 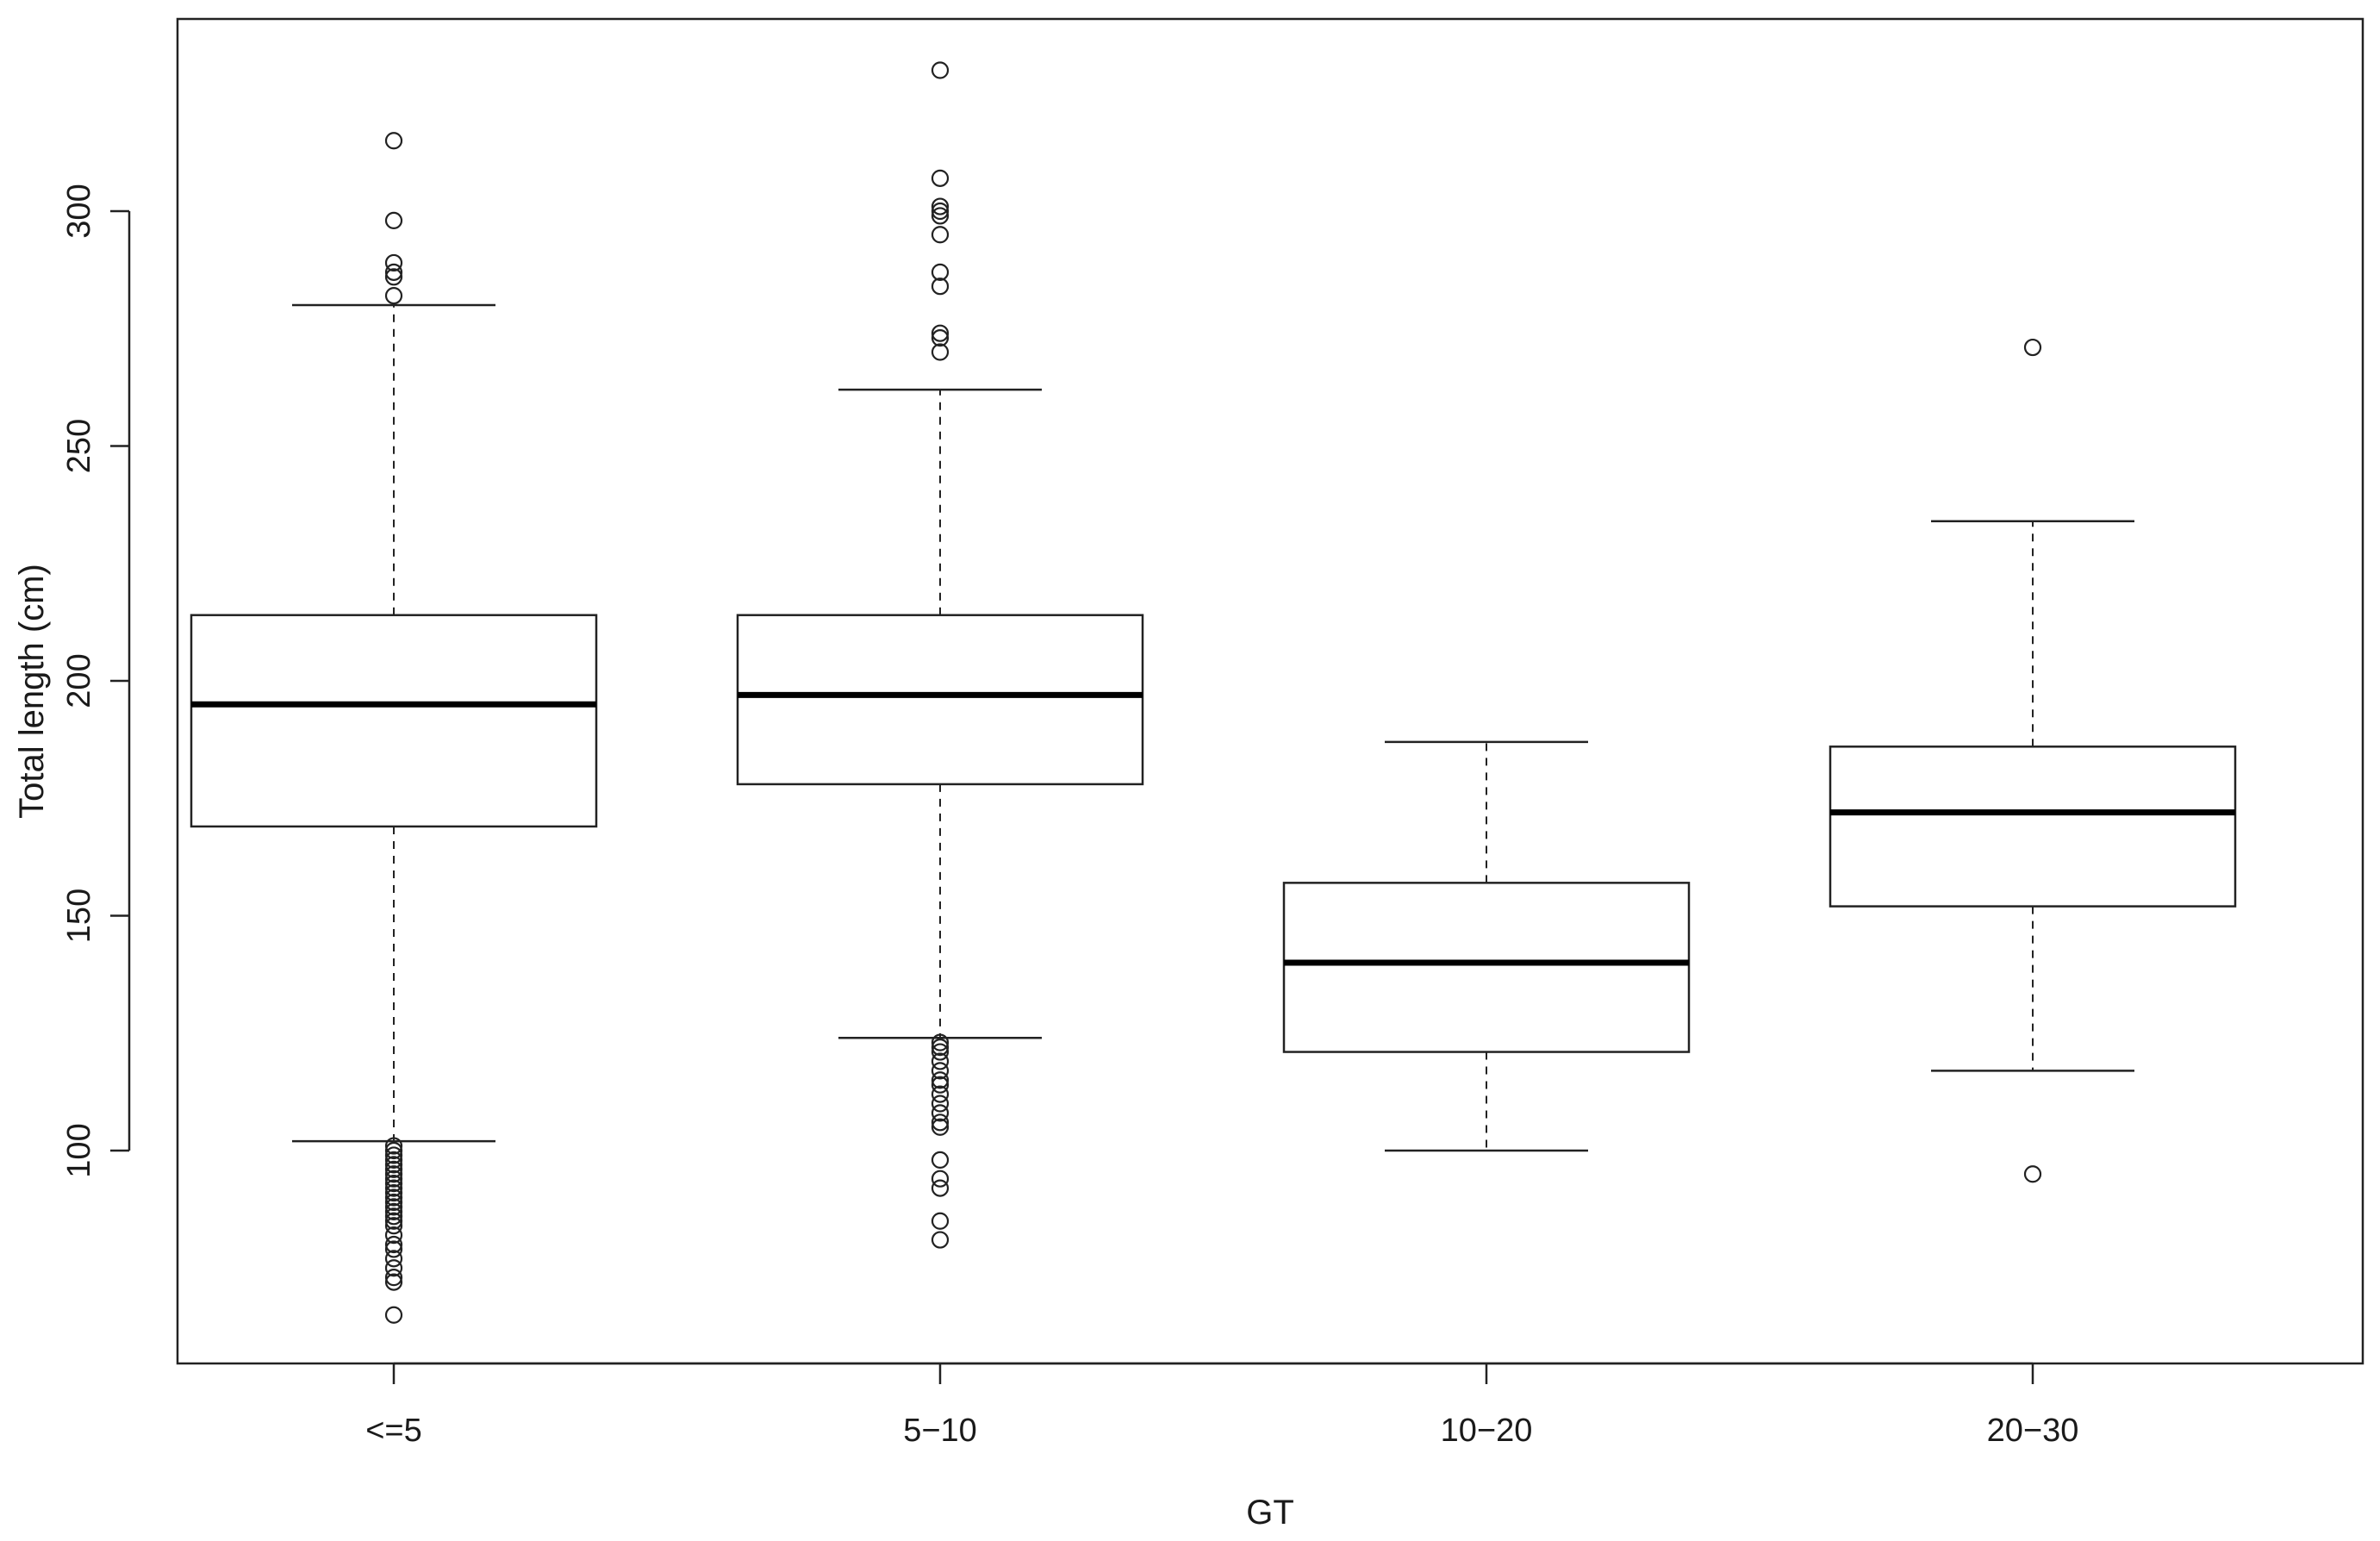 What do you see at coordinates (79, 211) in the screenshot?
I see `y-tick-label: 300` at bounding box center [79, 211].